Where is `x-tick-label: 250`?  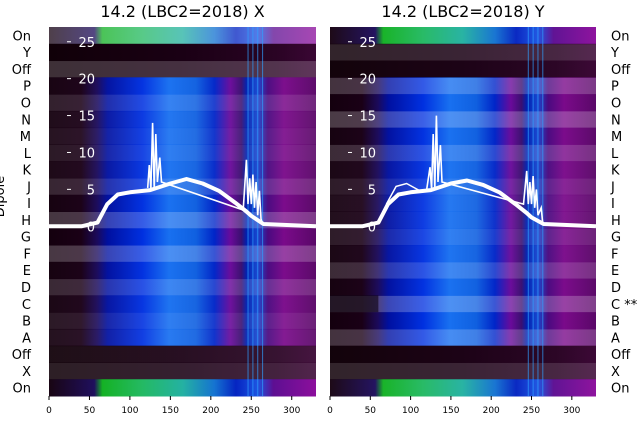 x-tick-label: 250 is located at coordinates (531, 411).